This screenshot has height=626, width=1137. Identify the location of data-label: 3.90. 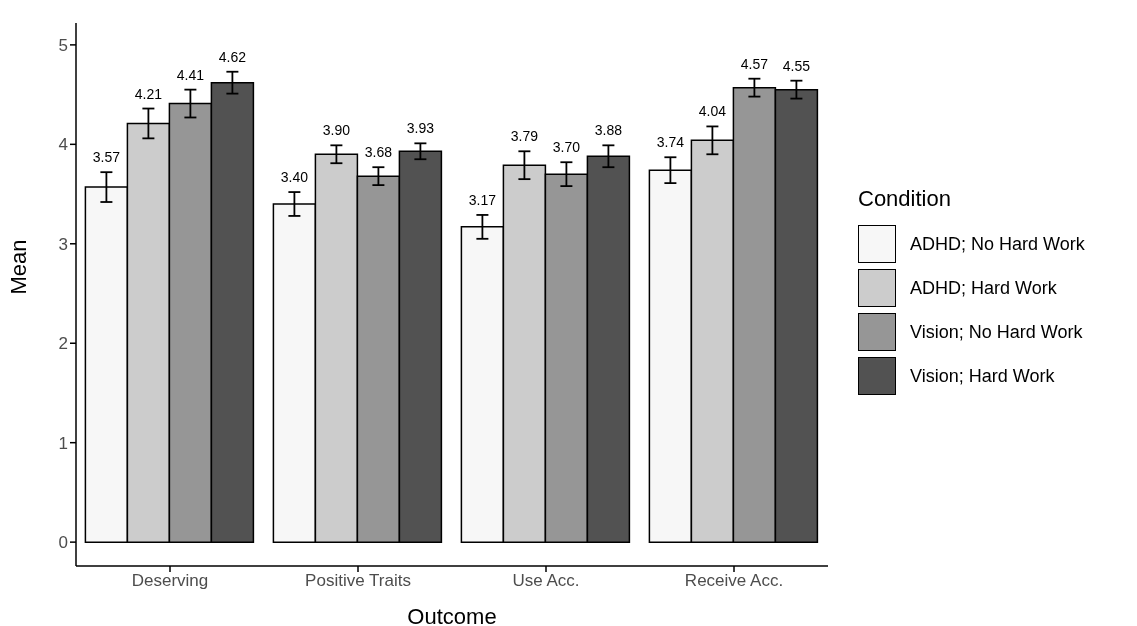
(336, 130).